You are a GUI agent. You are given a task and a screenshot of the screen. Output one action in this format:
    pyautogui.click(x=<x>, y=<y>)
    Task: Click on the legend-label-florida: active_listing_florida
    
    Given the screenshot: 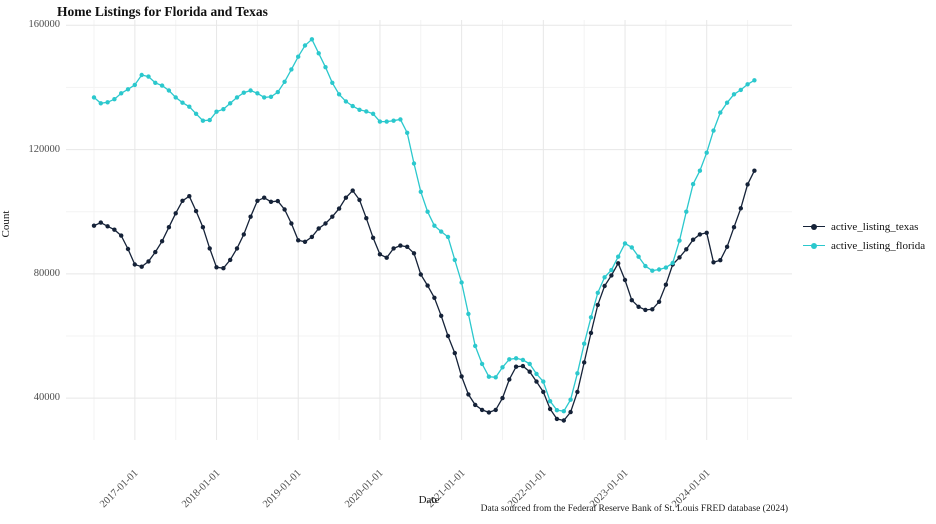 What is the action you would take?
    pyautogui.click(x=878, y=245)
    